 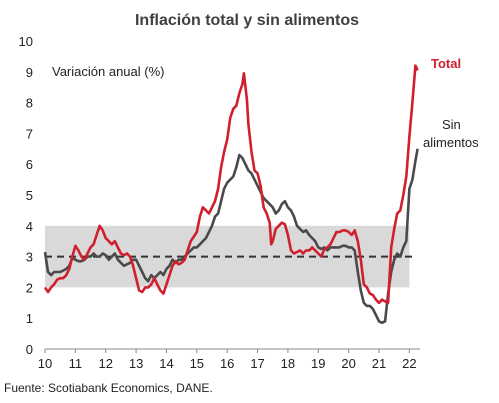 I want to click on x-tick-label: 20, so click(x=348, y=363).